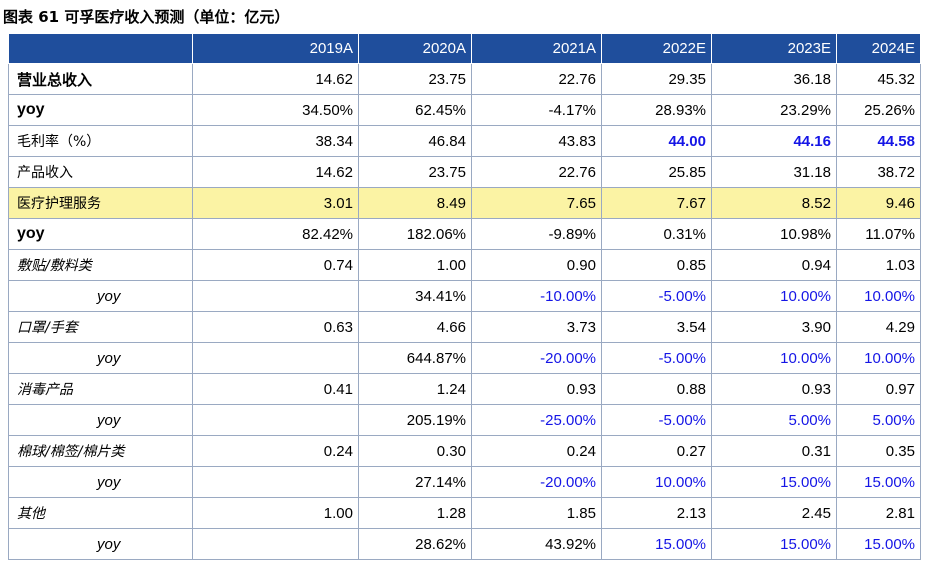 The image size is (930, 570). I want to click on table-cell: 45.32, so click(878, 79).